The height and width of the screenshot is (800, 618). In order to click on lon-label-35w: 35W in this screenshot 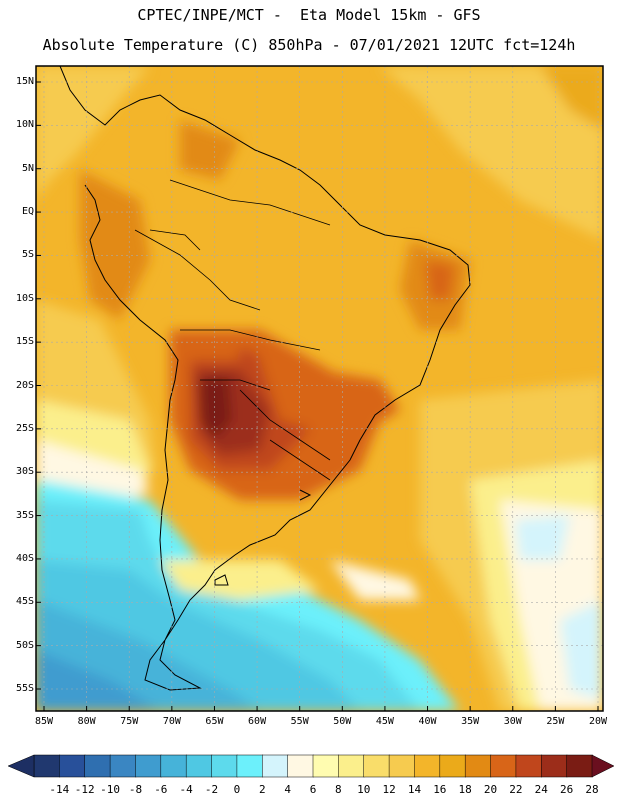, I will do `click(470, 721)`.